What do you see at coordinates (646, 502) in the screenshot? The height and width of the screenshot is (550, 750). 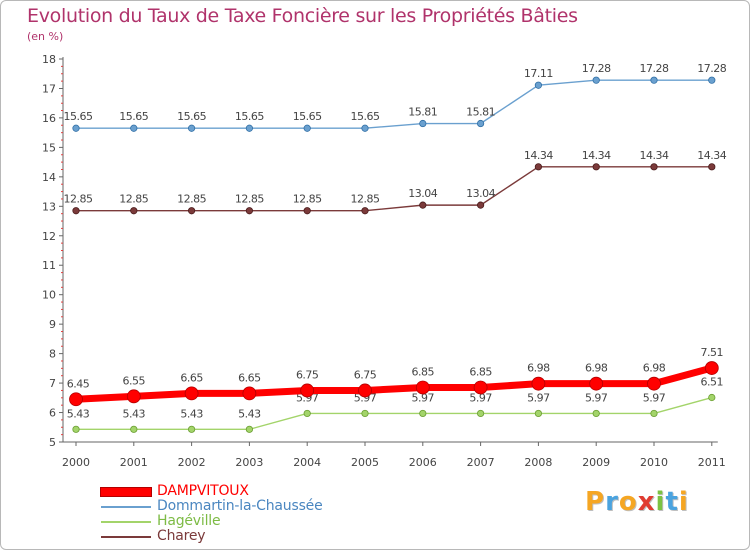 I see `logo-letter: x` at bounding box center [646, 502].